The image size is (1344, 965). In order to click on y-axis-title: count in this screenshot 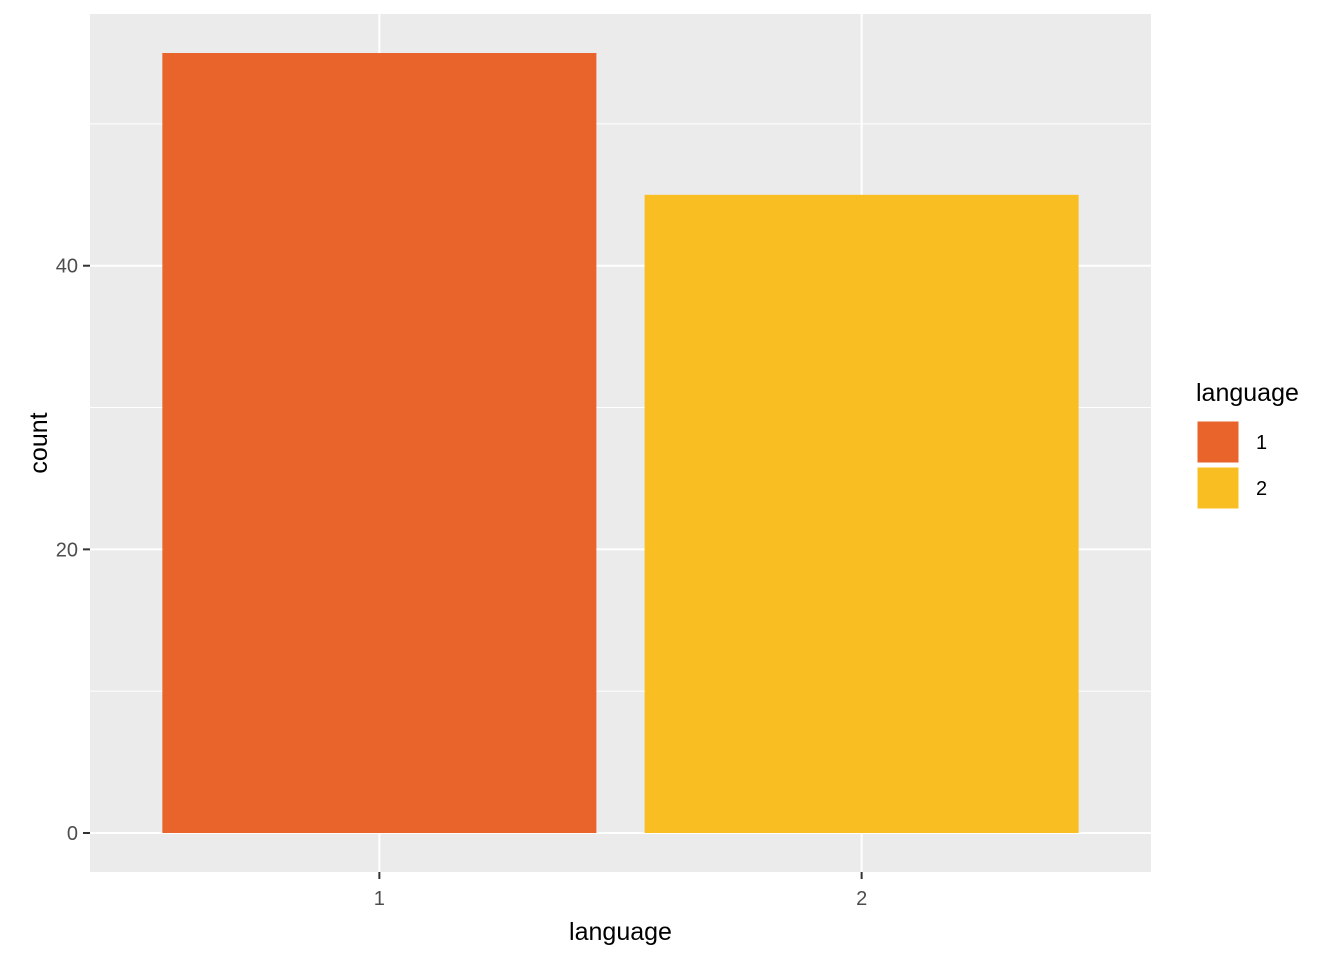, I will do `click(39, 442)`.